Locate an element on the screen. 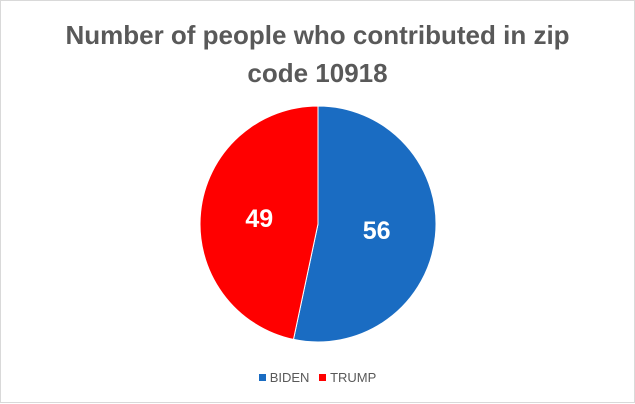 The image size is (635, 404). chart-title-line-2: code 10918 is located at coordinates (317, 73).